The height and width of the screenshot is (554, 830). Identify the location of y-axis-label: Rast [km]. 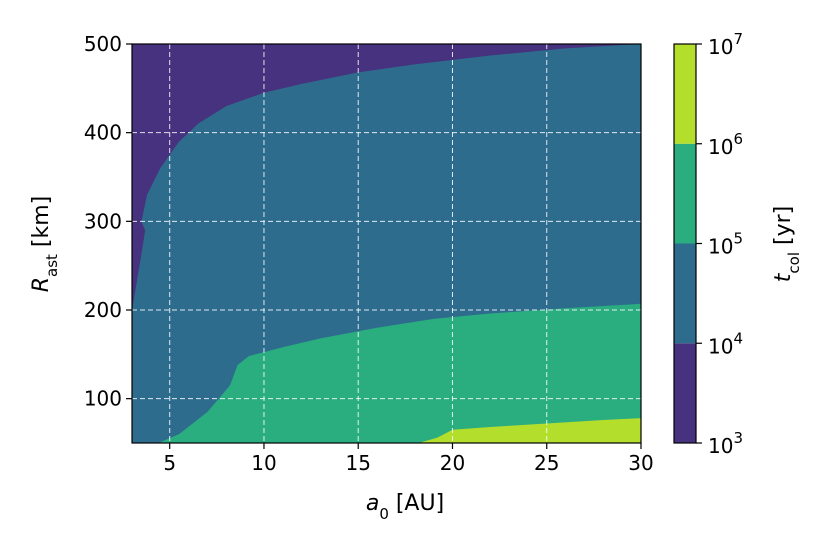
(45, 244).